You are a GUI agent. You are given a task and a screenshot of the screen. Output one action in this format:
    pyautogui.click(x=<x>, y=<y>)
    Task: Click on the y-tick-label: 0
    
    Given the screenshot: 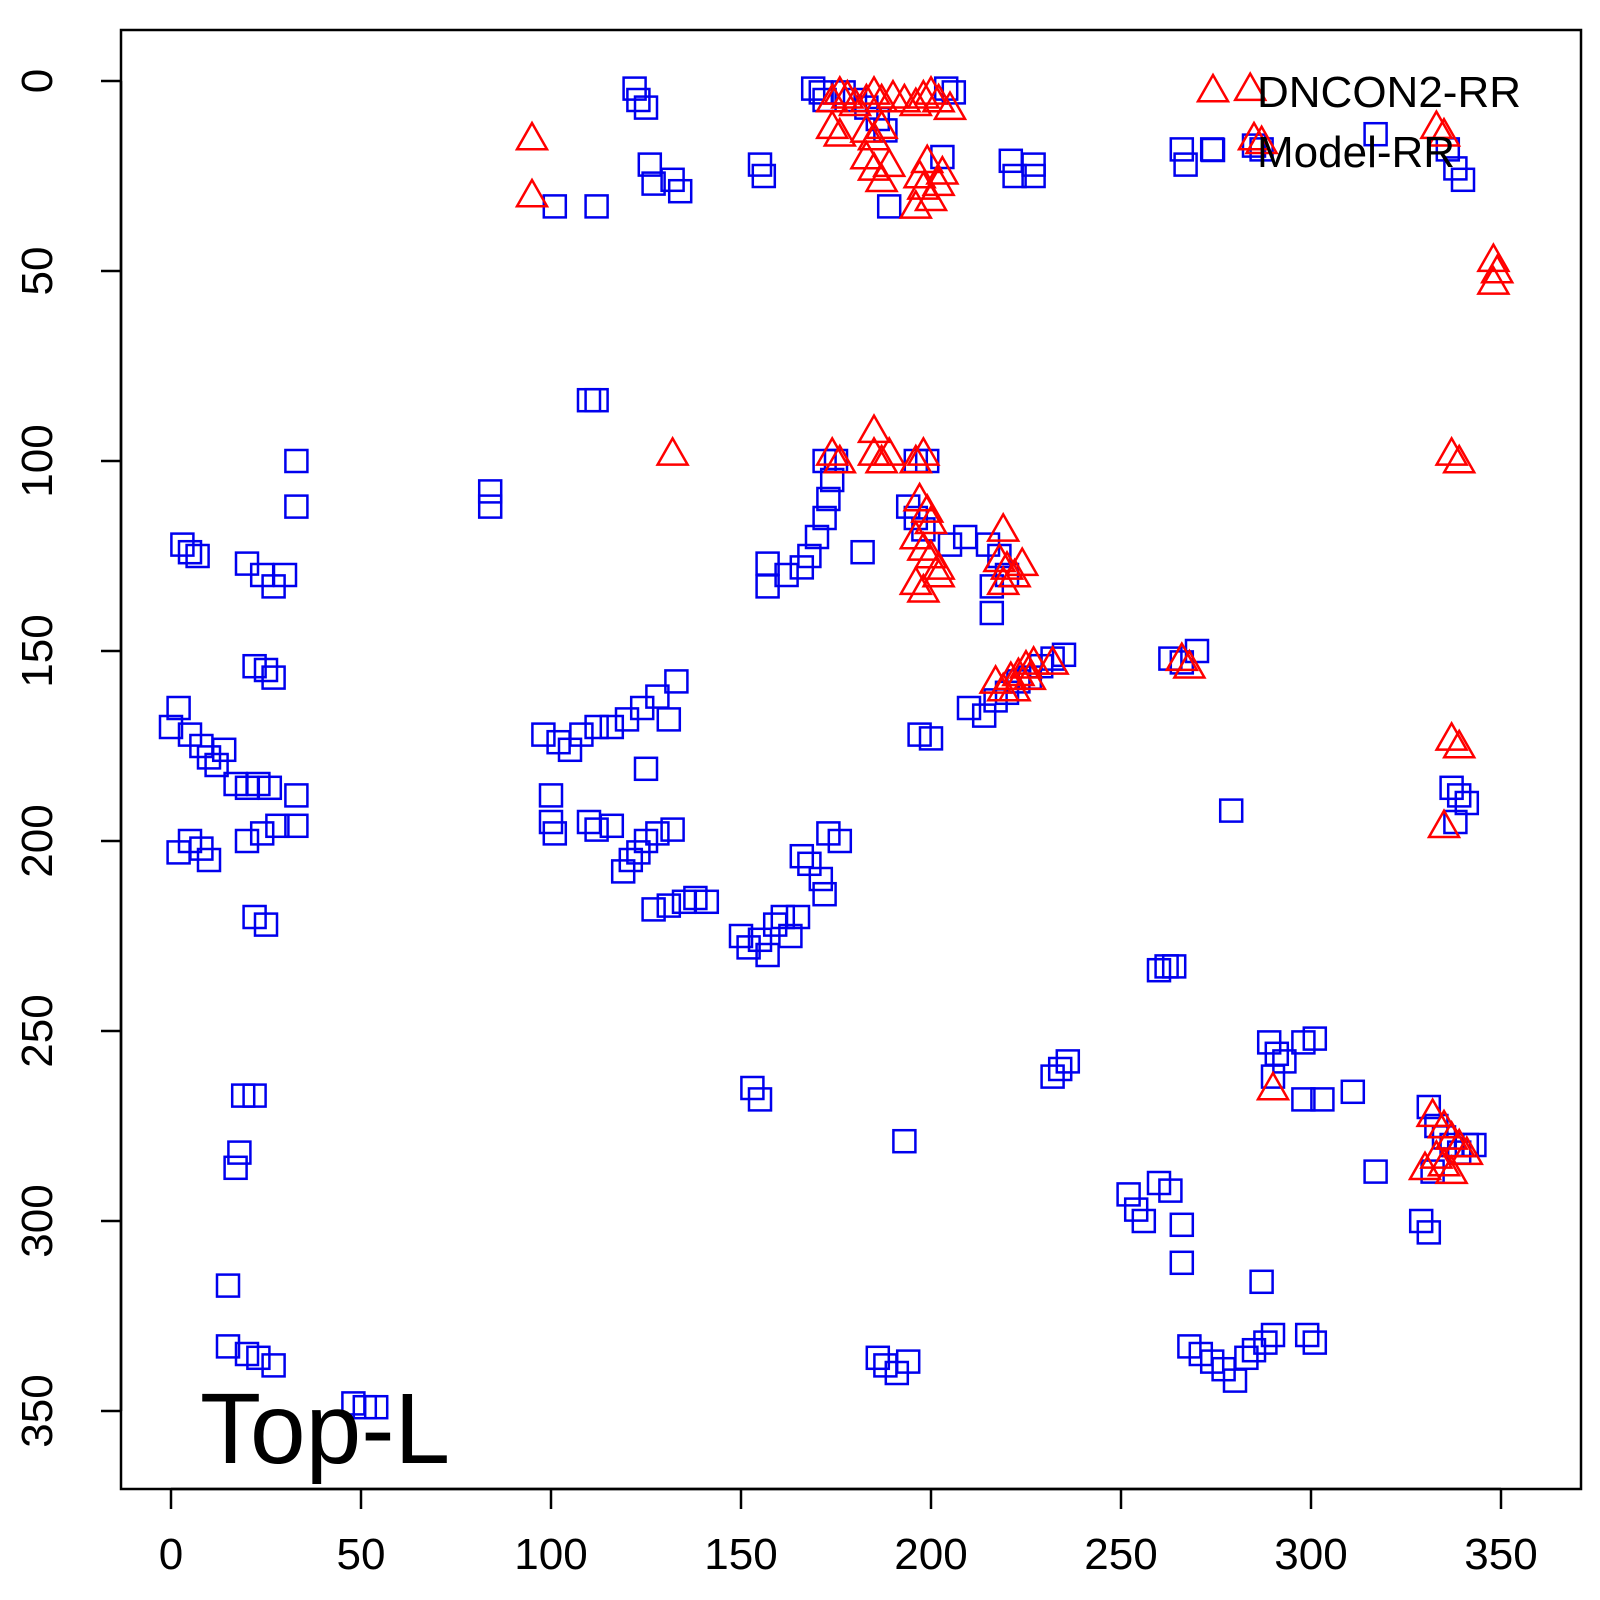 What is the action you would take?
    pyautogui.click(x=37, y=81)
    